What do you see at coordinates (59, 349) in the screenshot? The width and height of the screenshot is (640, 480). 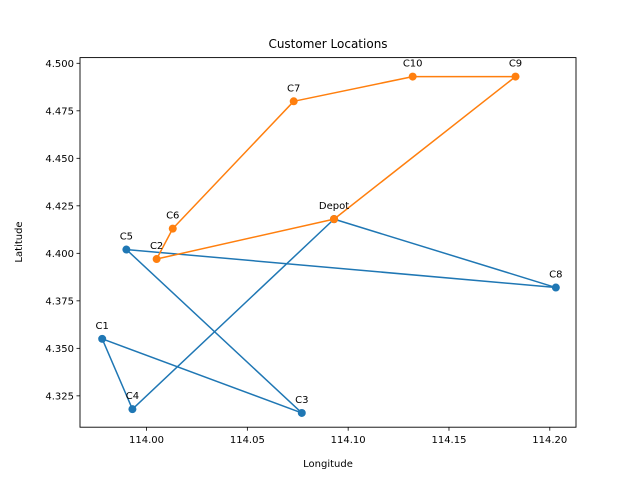 I see `y-tick-label: 4.350` at bounding box center [59, 349].